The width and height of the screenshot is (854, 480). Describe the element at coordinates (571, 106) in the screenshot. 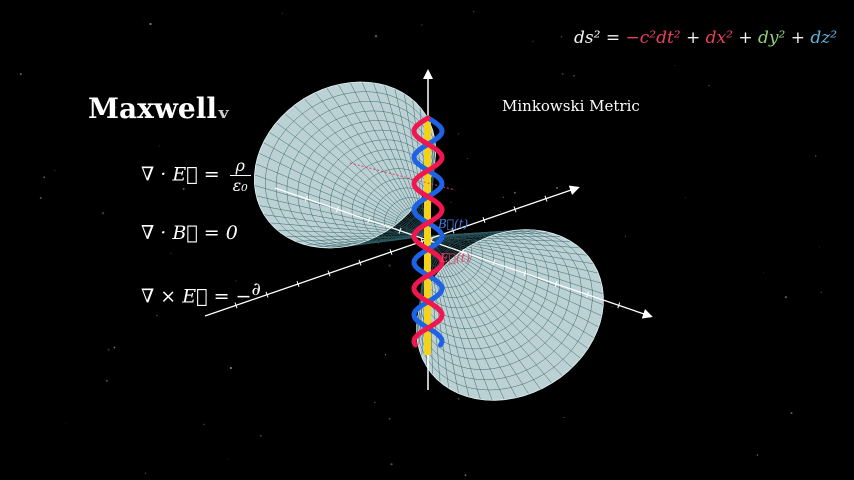

I see `metric-label: Minkowski Metric` at that location.